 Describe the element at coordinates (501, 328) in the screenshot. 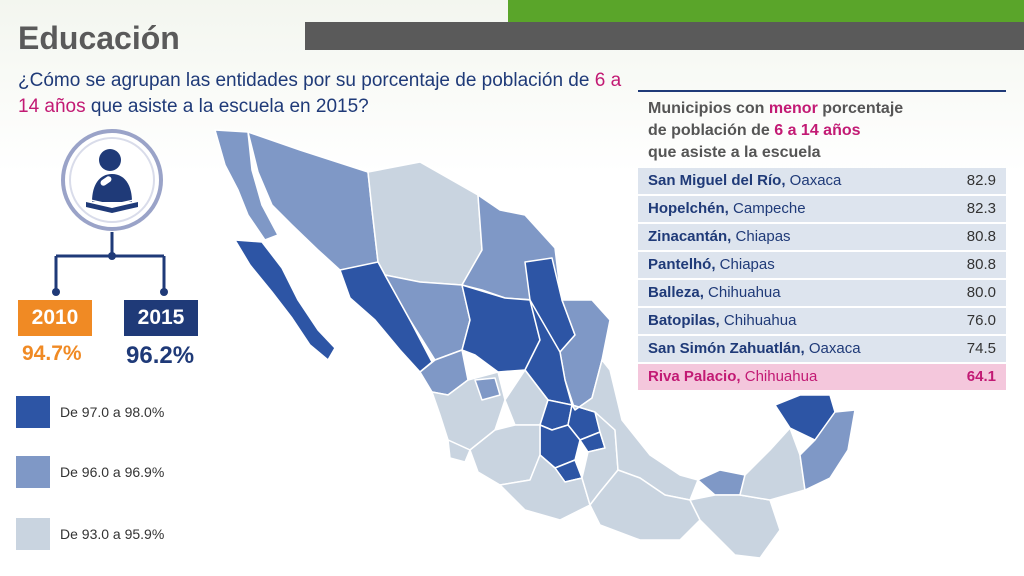

I see `region-zacatecas` at that location.